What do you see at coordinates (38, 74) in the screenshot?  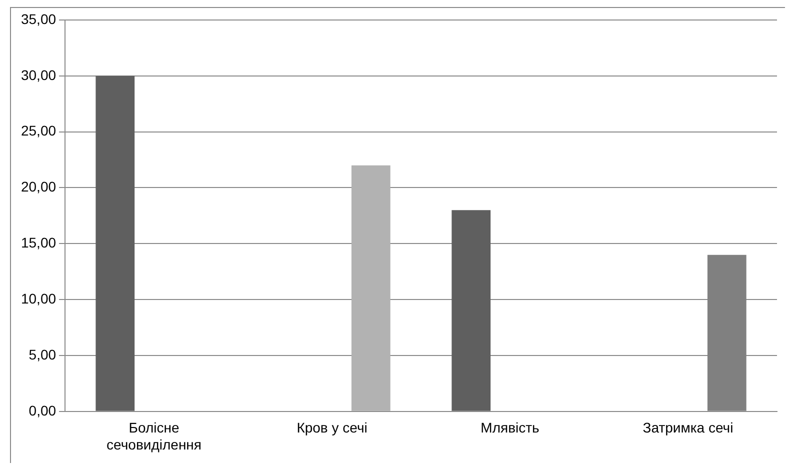 I see `y-tick-label: 30,00` at bounding box center [38, 74].